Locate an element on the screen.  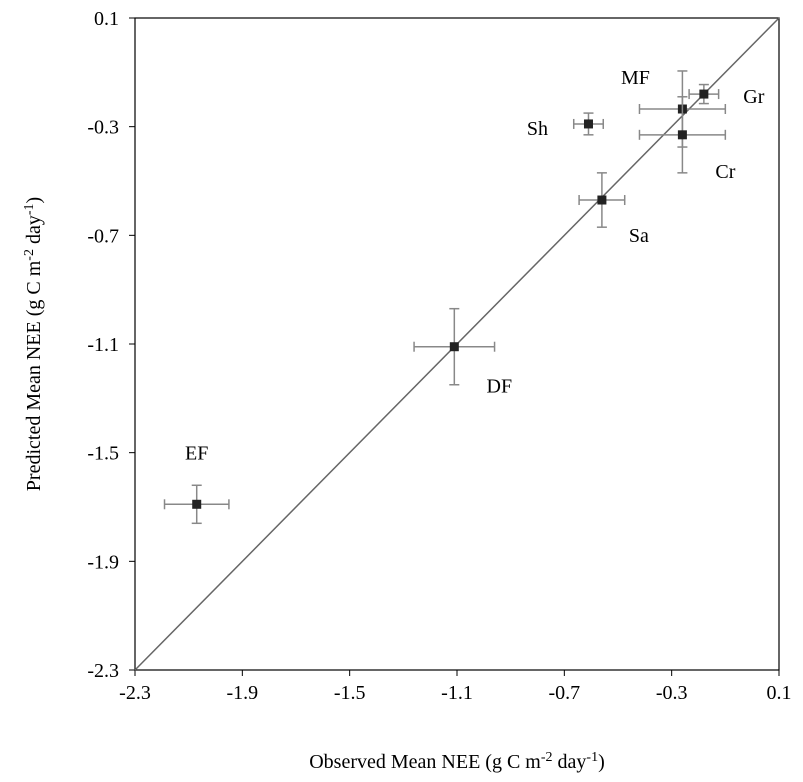
y-axis-label: Predicted Mean NEE (g C m-2 day-1) is located at coordinates (34, 344).